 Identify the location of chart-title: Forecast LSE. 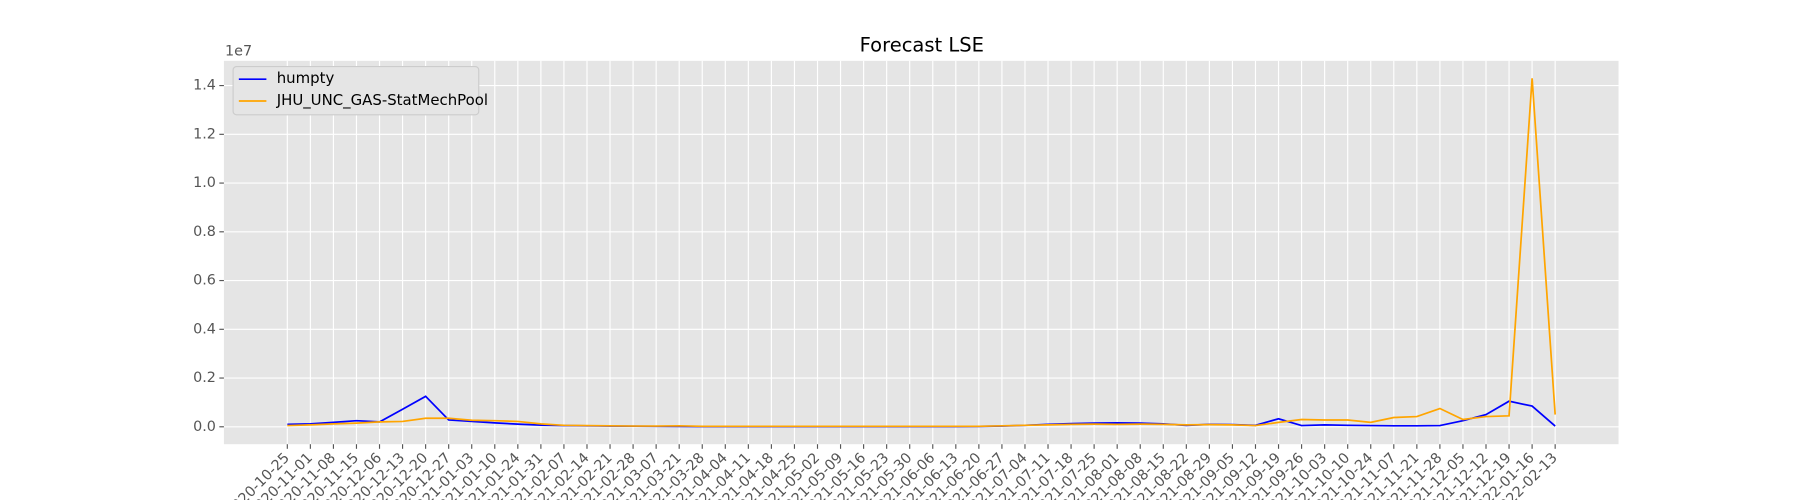
(922, 44).